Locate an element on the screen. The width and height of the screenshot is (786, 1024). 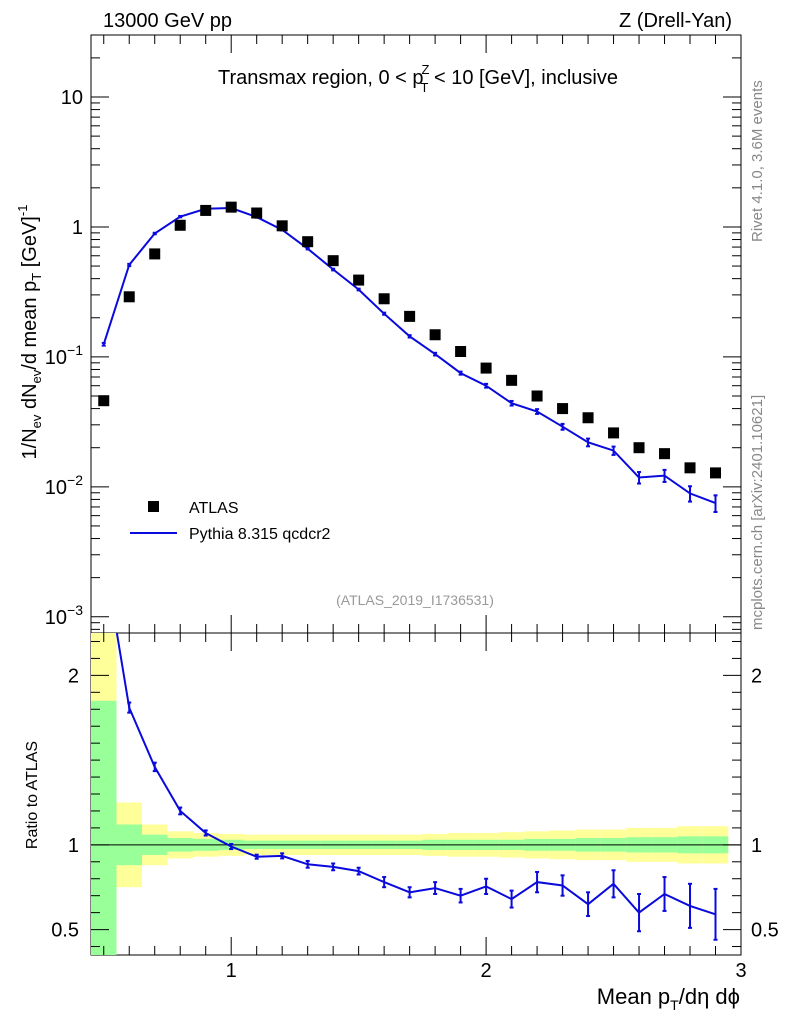
y-tick-exponent: −3 is located at coordinates (75, 610).